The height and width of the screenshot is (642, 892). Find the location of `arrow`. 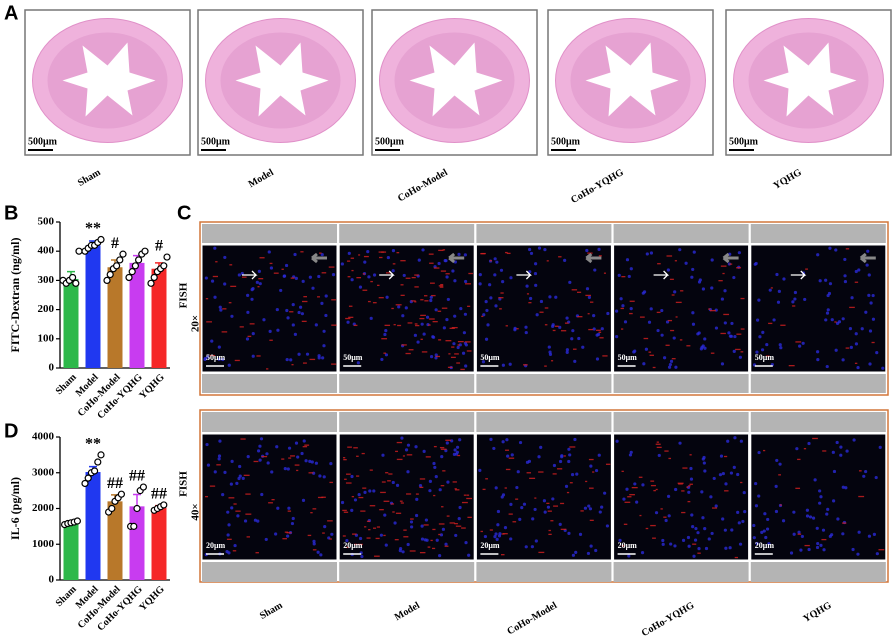

arrow is located at coordinates (319, 258).